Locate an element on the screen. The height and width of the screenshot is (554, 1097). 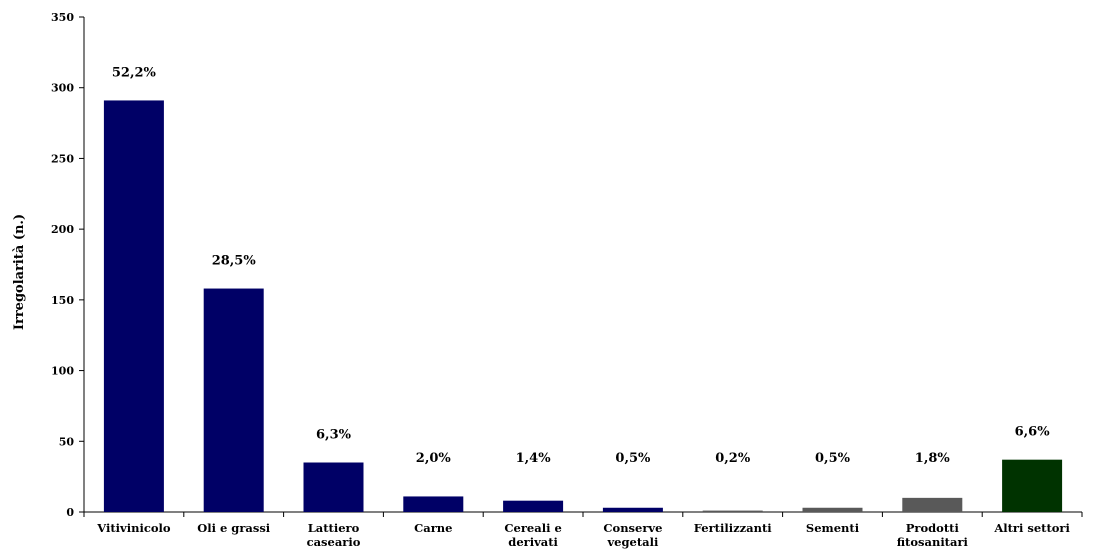
data-label: 28,5% is located at coordinates (234, 261).